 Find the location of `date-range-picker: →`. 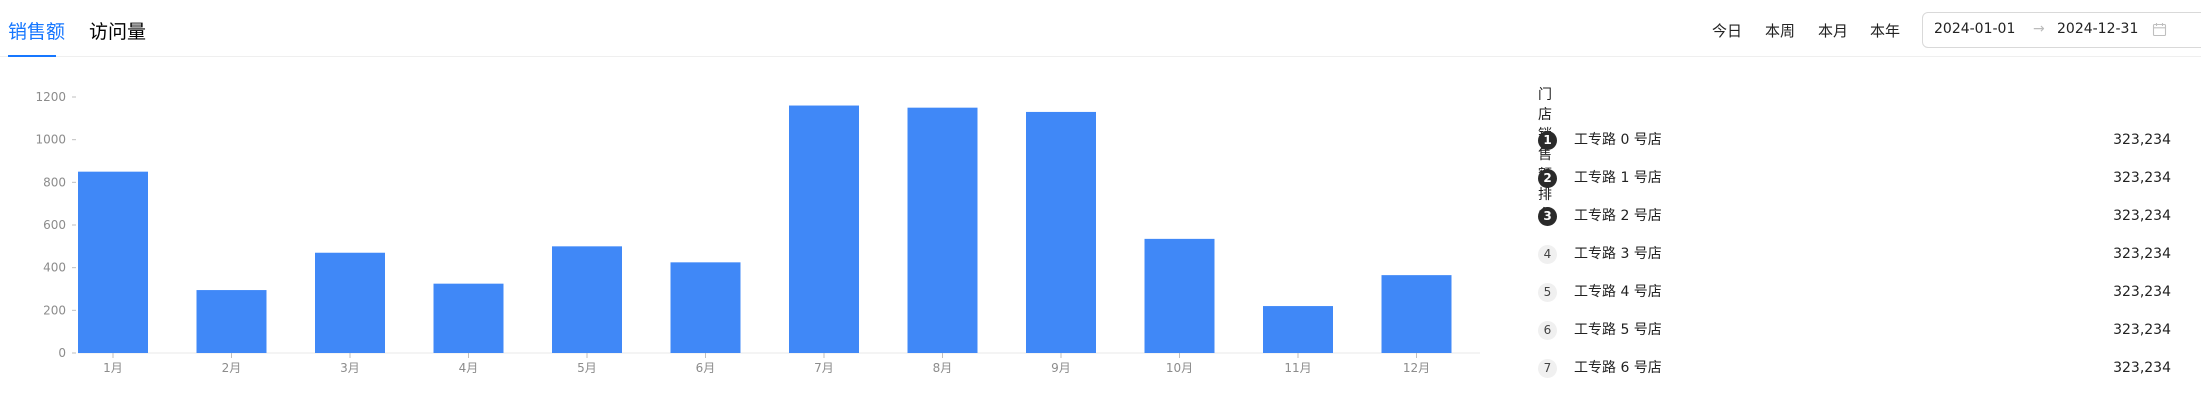

date-range-picker: → is located at coordinates (2061, 30).